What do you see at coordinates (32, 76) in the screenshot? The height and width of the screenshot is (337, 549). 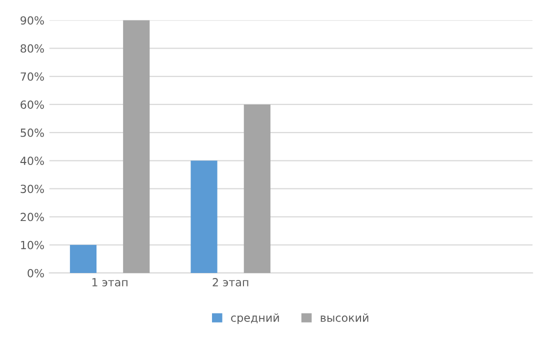 I see `y-tick-label: 70%` at bounding box center [32, 76].